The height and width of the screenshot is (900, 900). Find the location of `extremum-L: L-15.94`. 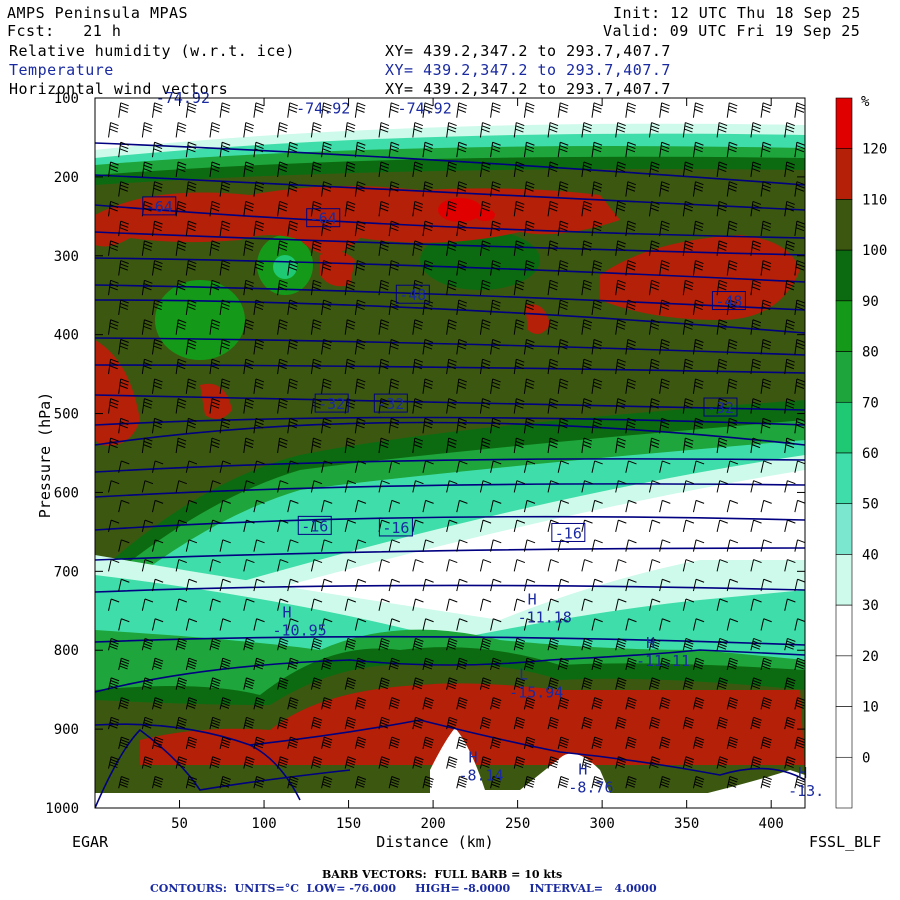

extremum-L: L-15.94 is located at coordinates (536, 684).